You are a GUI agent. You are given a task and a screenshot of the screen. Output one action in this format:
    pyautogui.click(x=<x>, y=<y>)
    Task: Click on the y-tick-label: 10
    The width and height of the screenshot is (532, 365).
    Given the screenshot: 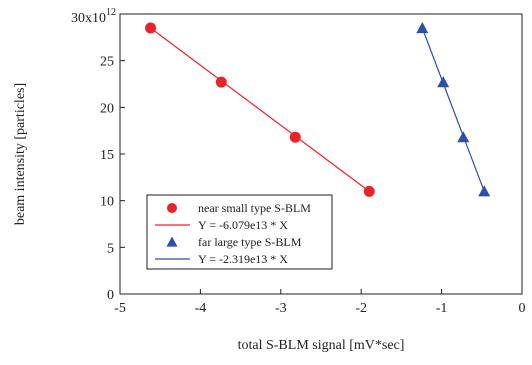 What is the action you would take?
    pyautogui.click(x=107, y=202)
    